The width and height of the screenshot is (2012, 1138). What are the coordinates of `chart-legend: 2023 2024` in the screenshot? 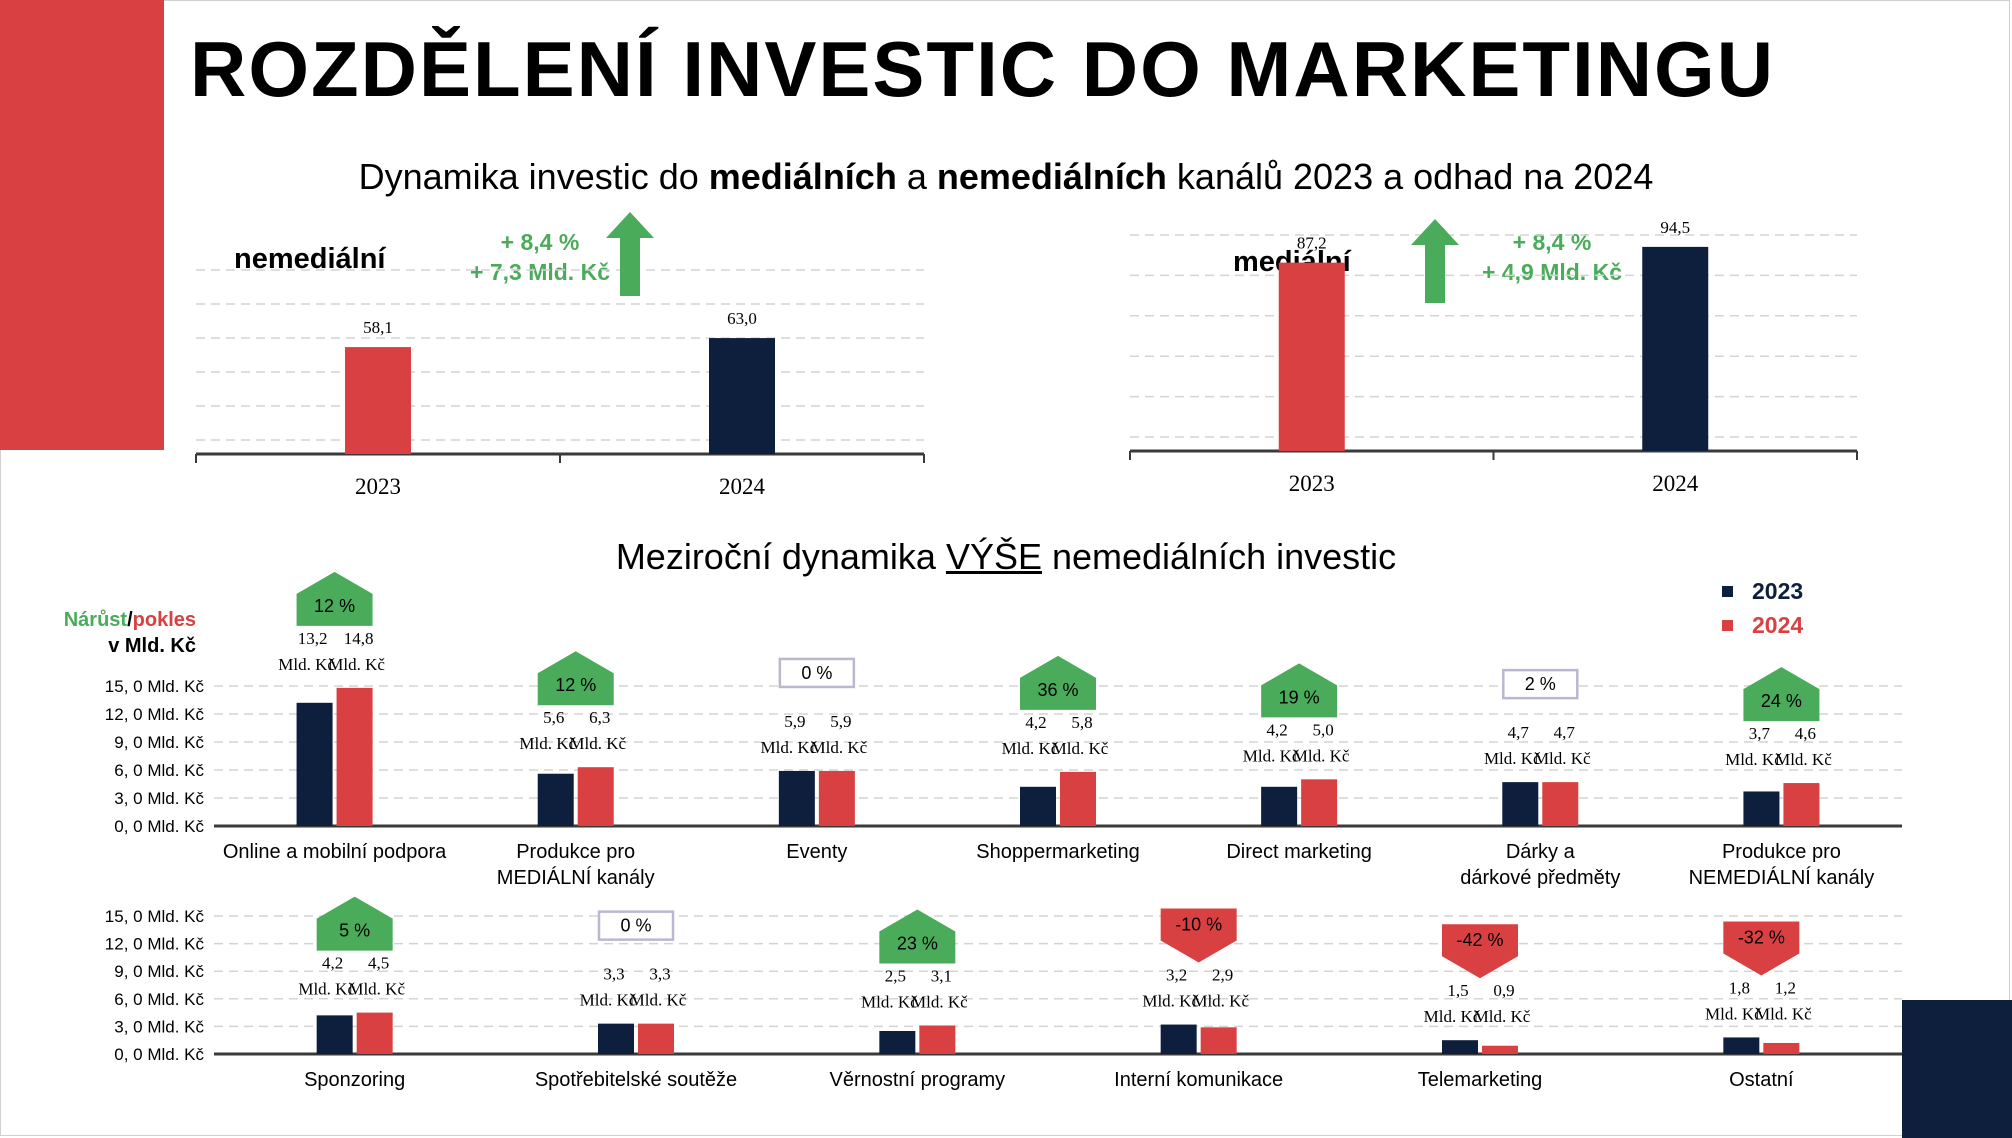 It's located at (1762, 608).